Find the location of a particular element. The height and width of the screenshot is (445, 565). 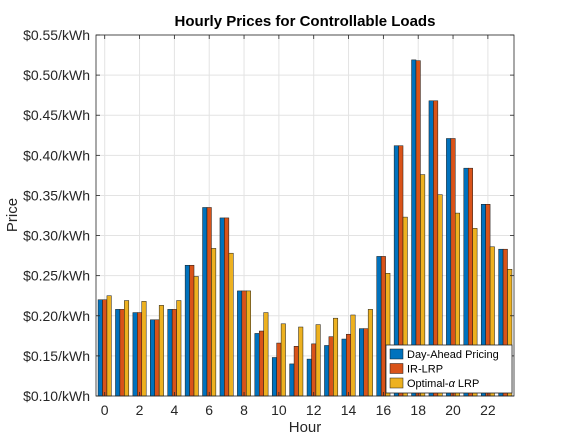

bar-s2-h9 is located at coordinates (266, 354).